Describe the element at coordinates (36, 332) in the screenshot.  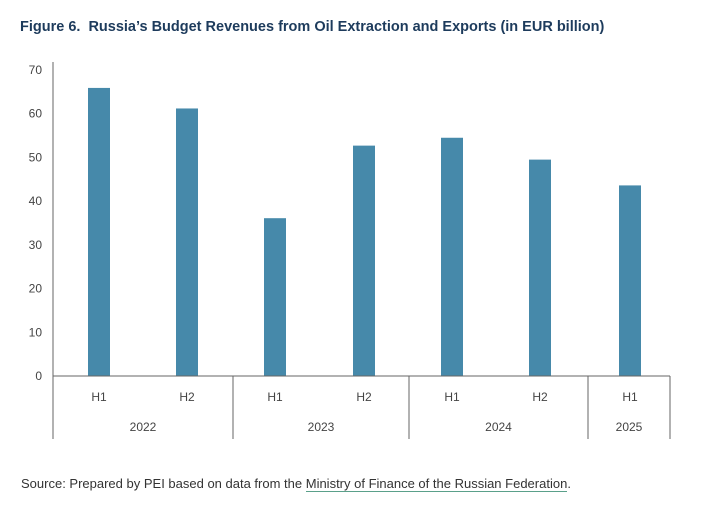
I see `y-tick-label: 10` at that location.